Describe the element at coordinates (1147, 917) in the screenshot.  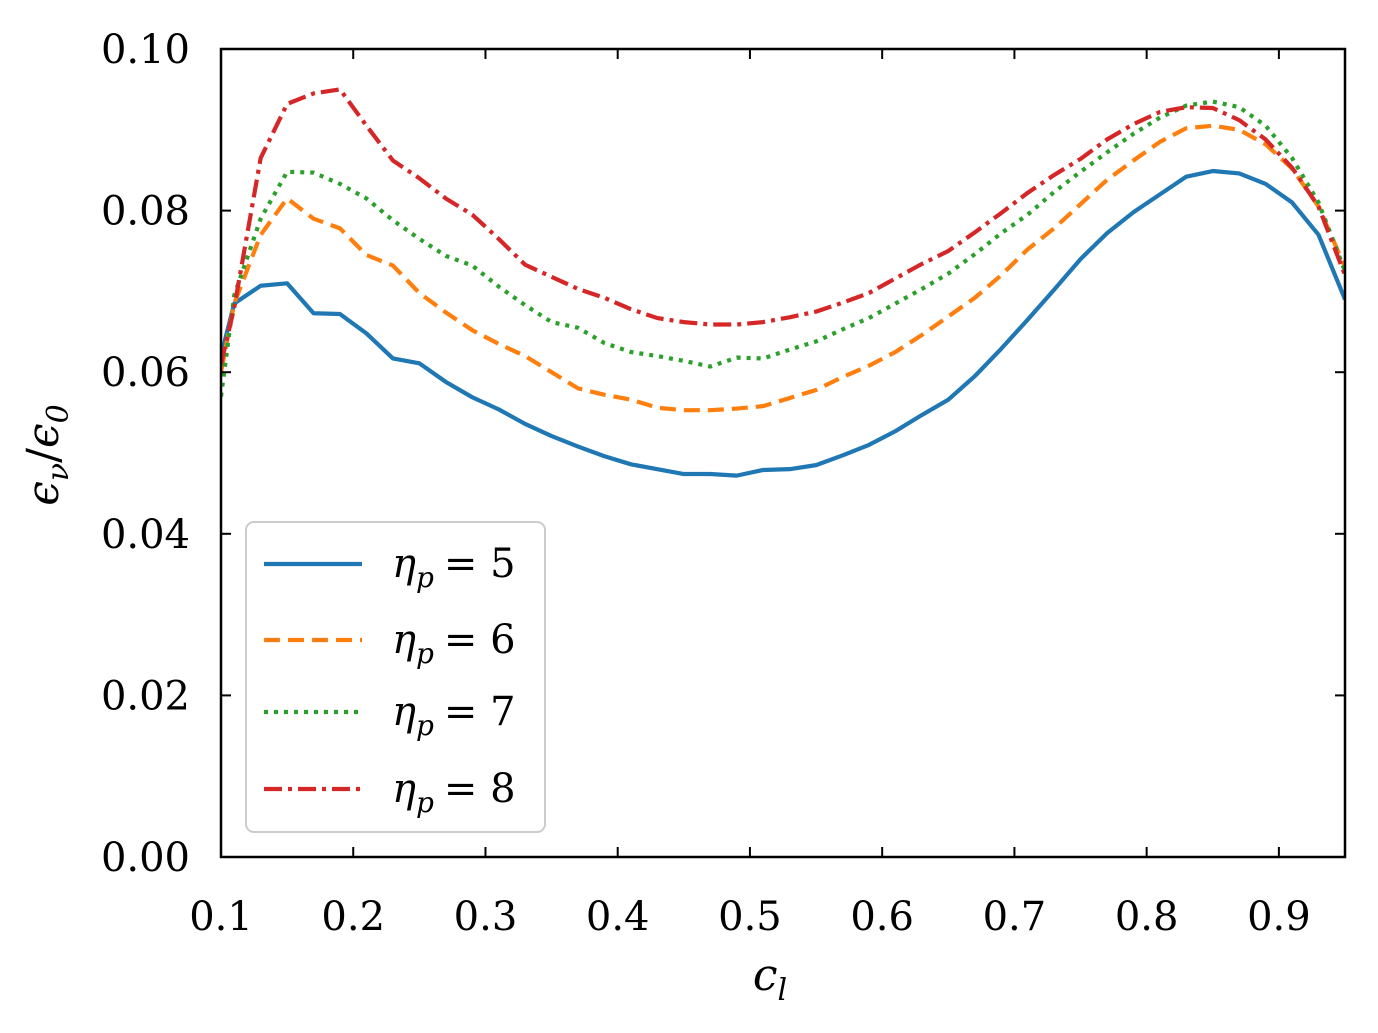
I see `x-tick-label: 0.8` at that location.